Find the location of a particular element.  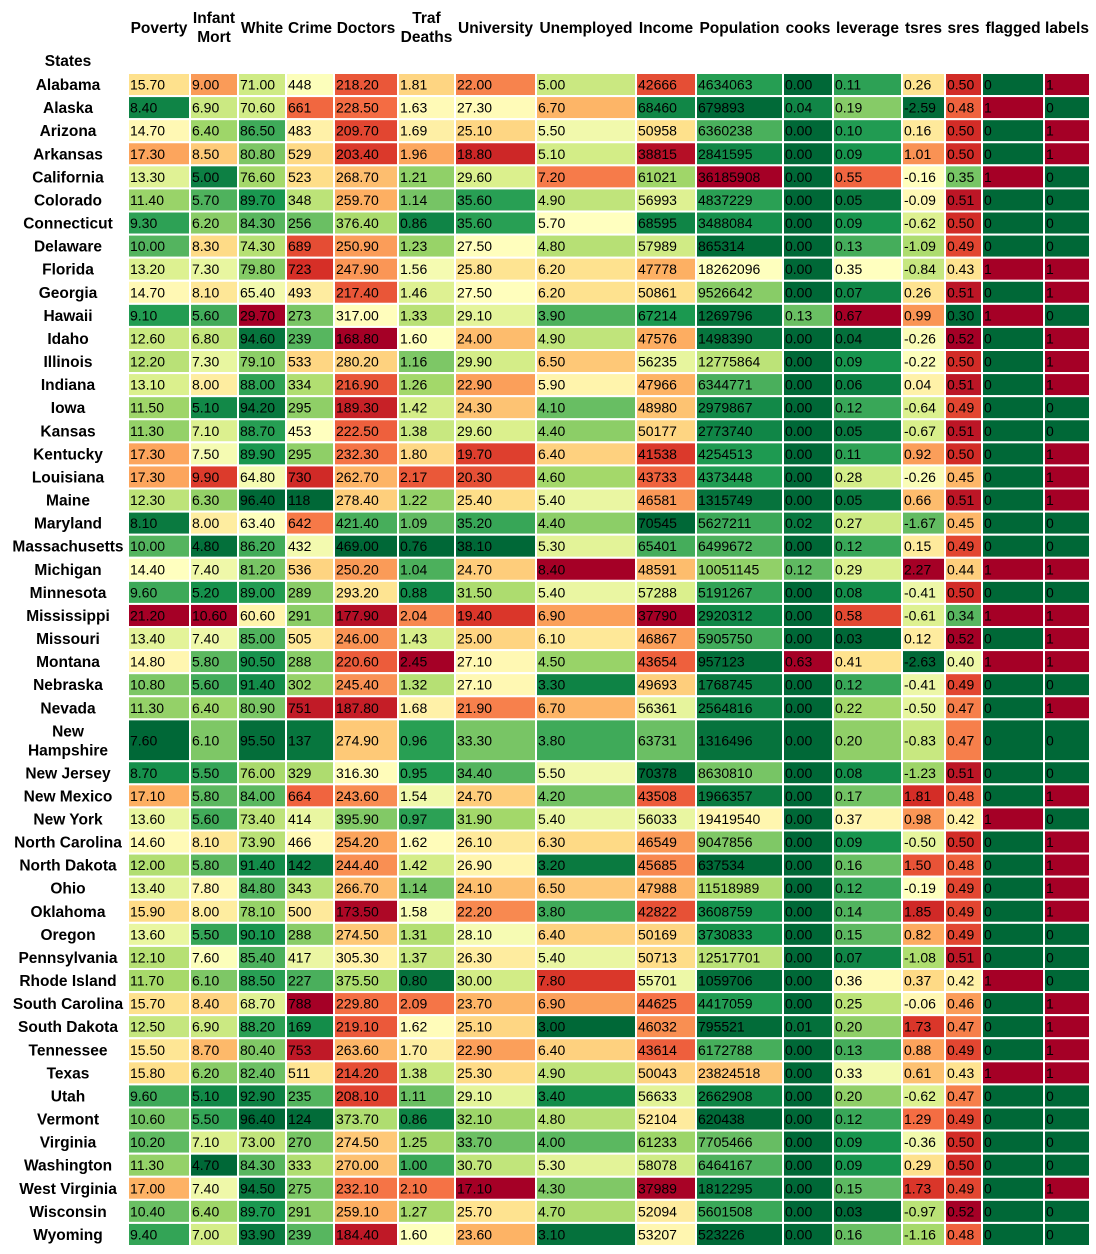

row-label-idaho: Idaho is located at coordinates (67, 339).